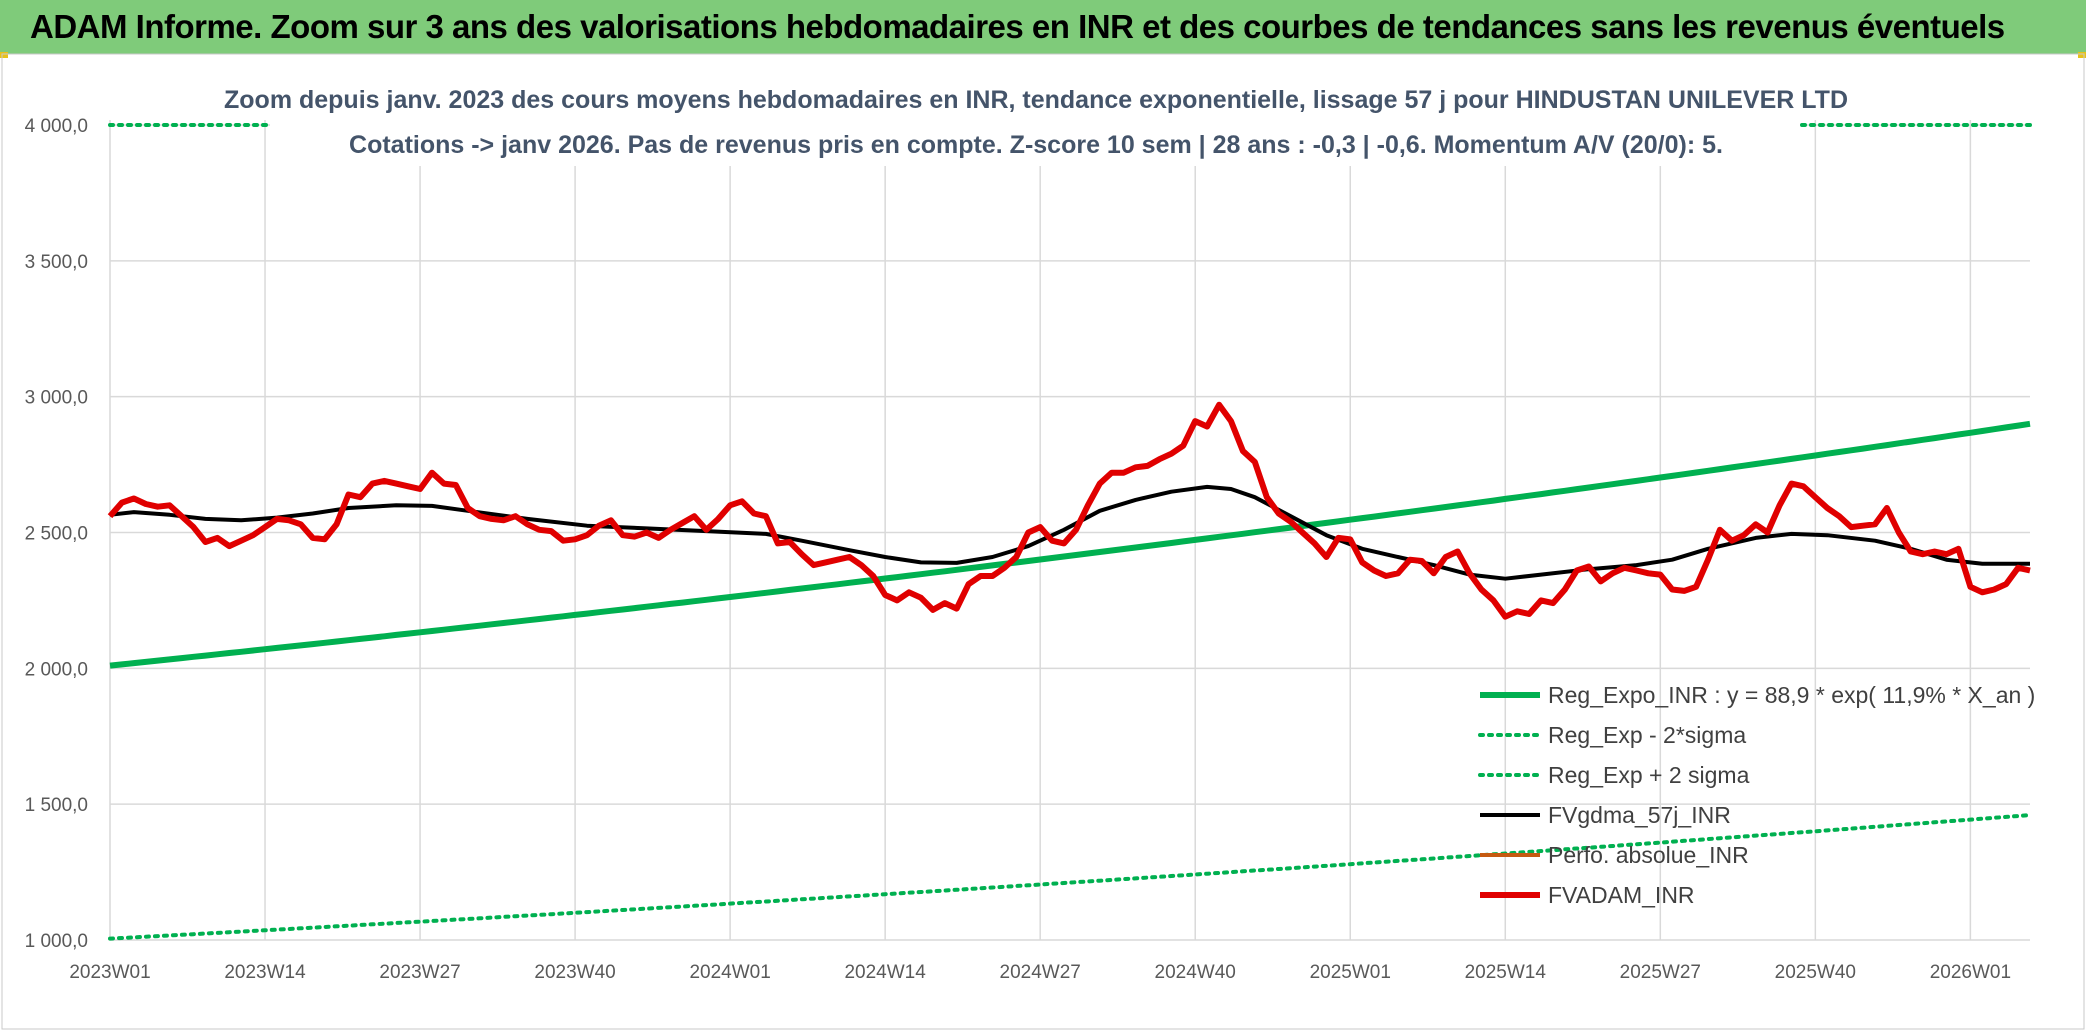  What do you see at coordinates (1040, 972) in the screenshot?
I see `x-tick-label: 2024W27` at bounding box center [1040, 972].